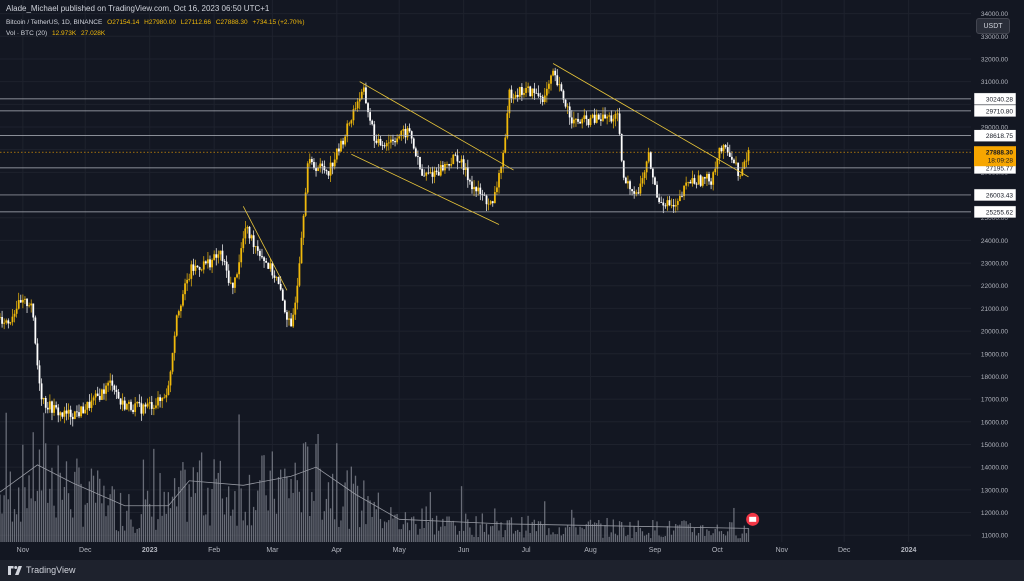 The image size is (1024, 581). I want to click on level-label-box, so click(995, 212).